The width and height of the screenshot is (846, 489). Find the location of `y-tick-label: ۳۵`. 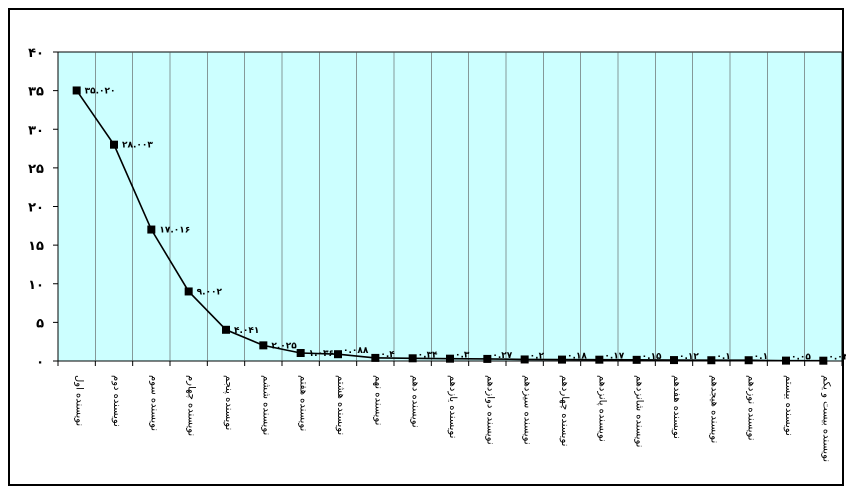

y-tick-label: ۳۵ is located at coordinates (36, 92).